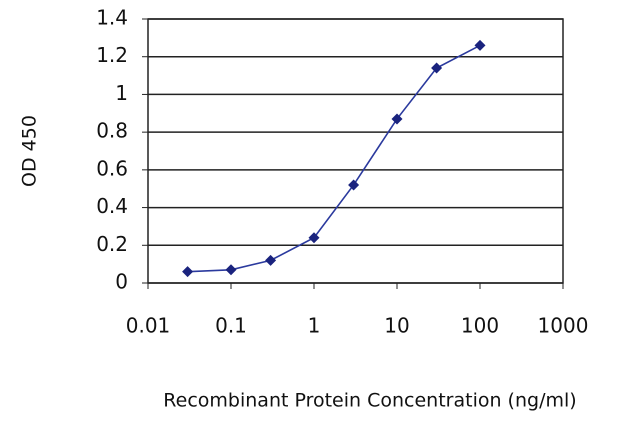 The width and height of the screenshot is (640, 427). I want to click on y-axis-label: OD 450, so click(30, 151).